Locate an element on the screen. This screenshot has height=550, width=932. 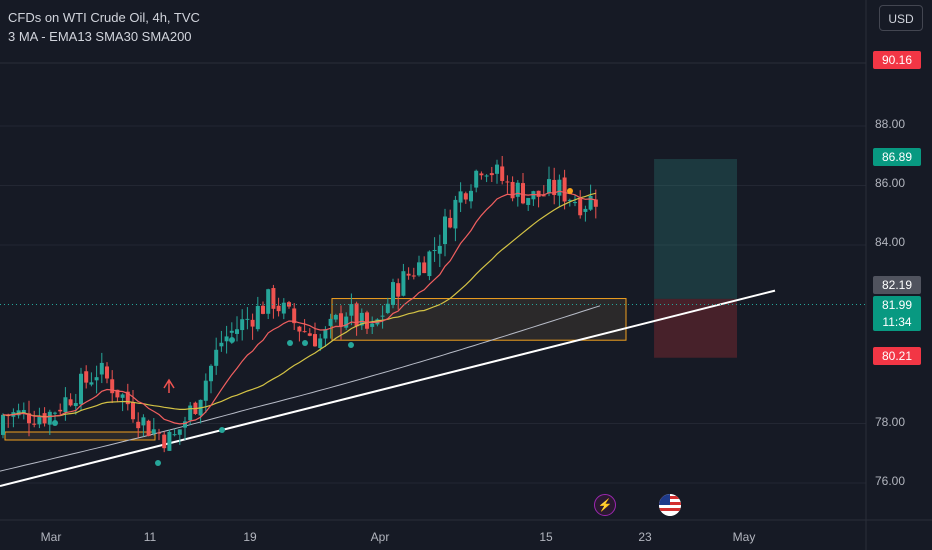
current-price-badge: 81.99 is located at coordinates (897, 305).